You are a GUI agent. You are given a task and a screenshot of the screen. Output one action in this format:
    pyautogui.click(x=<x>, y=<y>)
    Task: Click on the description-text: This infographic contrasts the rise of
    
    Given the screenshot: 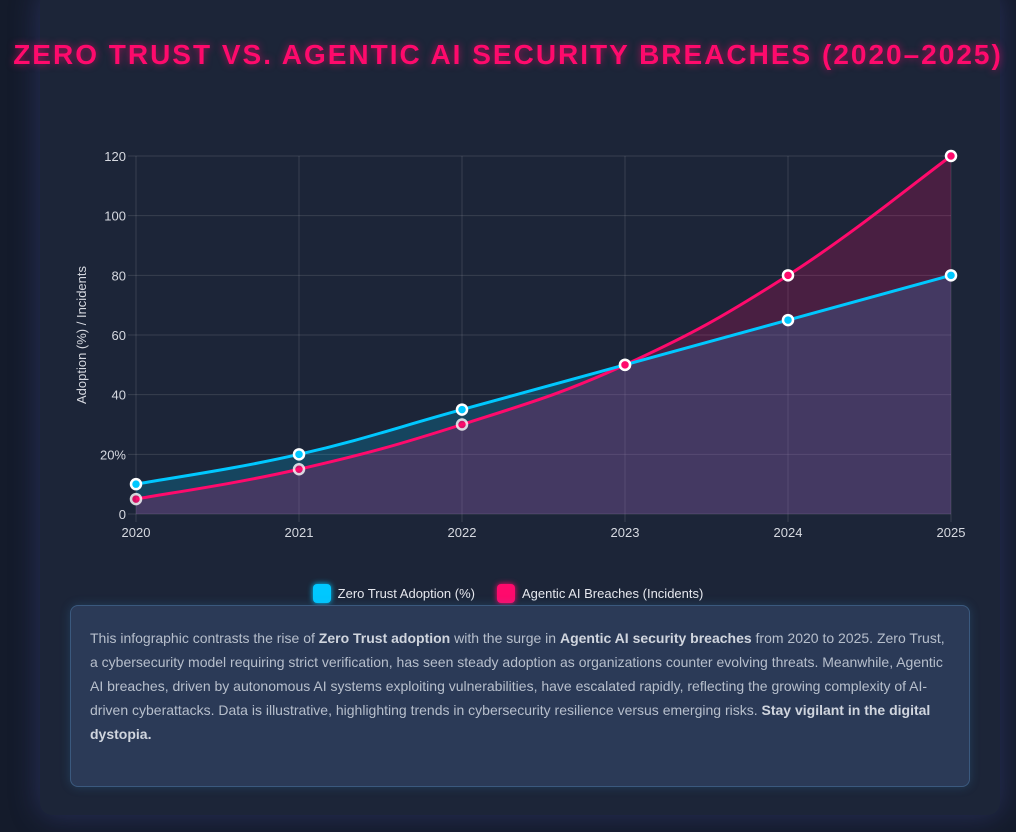 What is the action you would take?
    pyautogui.click(x=204, y=638)
    